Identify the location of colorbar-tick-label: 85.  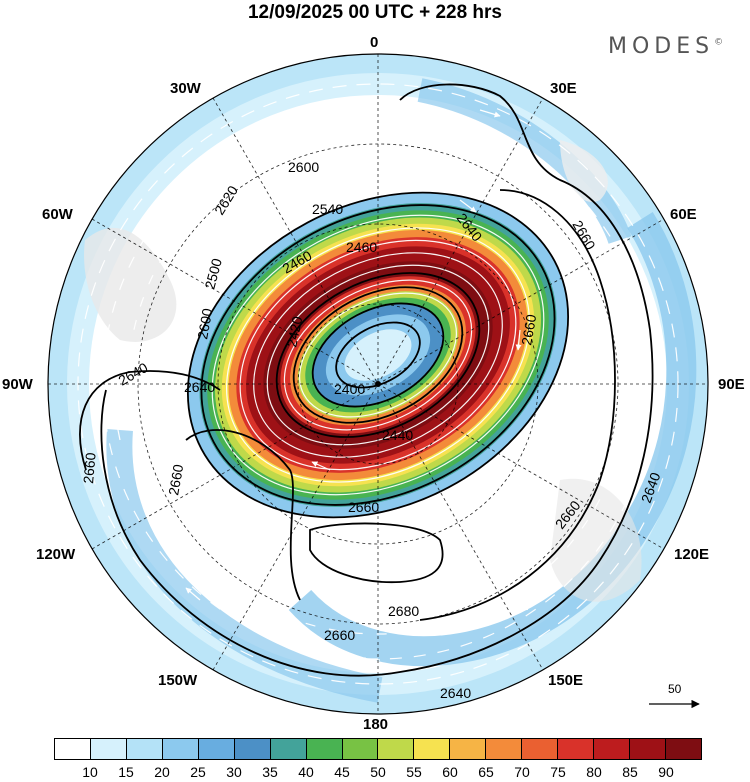
(630, 772).